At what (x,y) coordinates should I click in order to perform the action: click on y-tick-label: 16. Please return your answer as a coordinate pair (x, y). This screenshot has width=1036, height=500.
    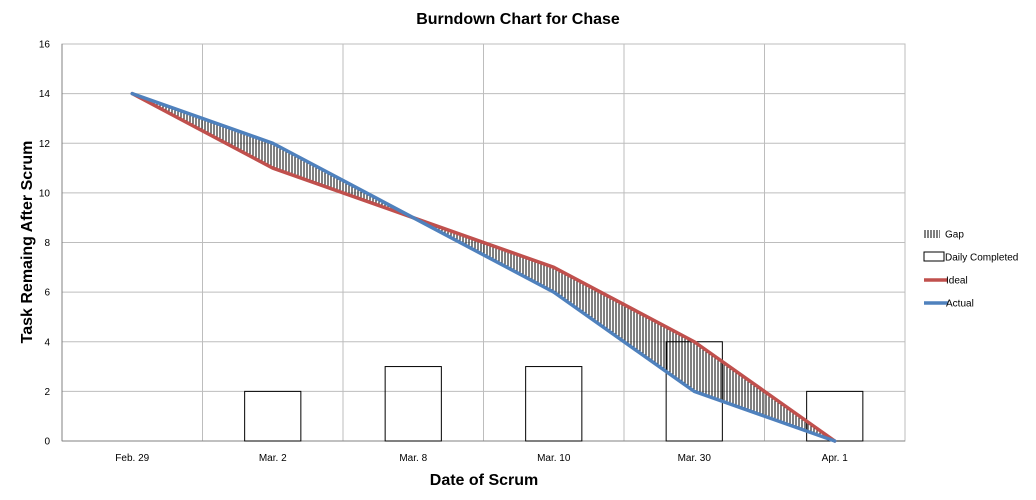
    Looking at the image, I should click on (45, 45).